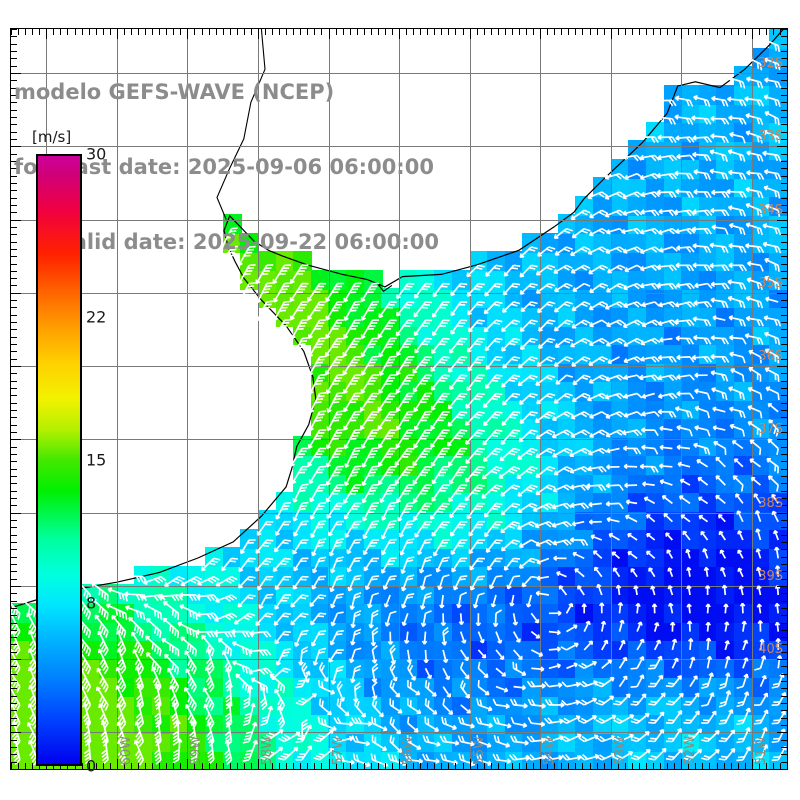  I want to click on longitude-label: 56W, so click(408, 750).